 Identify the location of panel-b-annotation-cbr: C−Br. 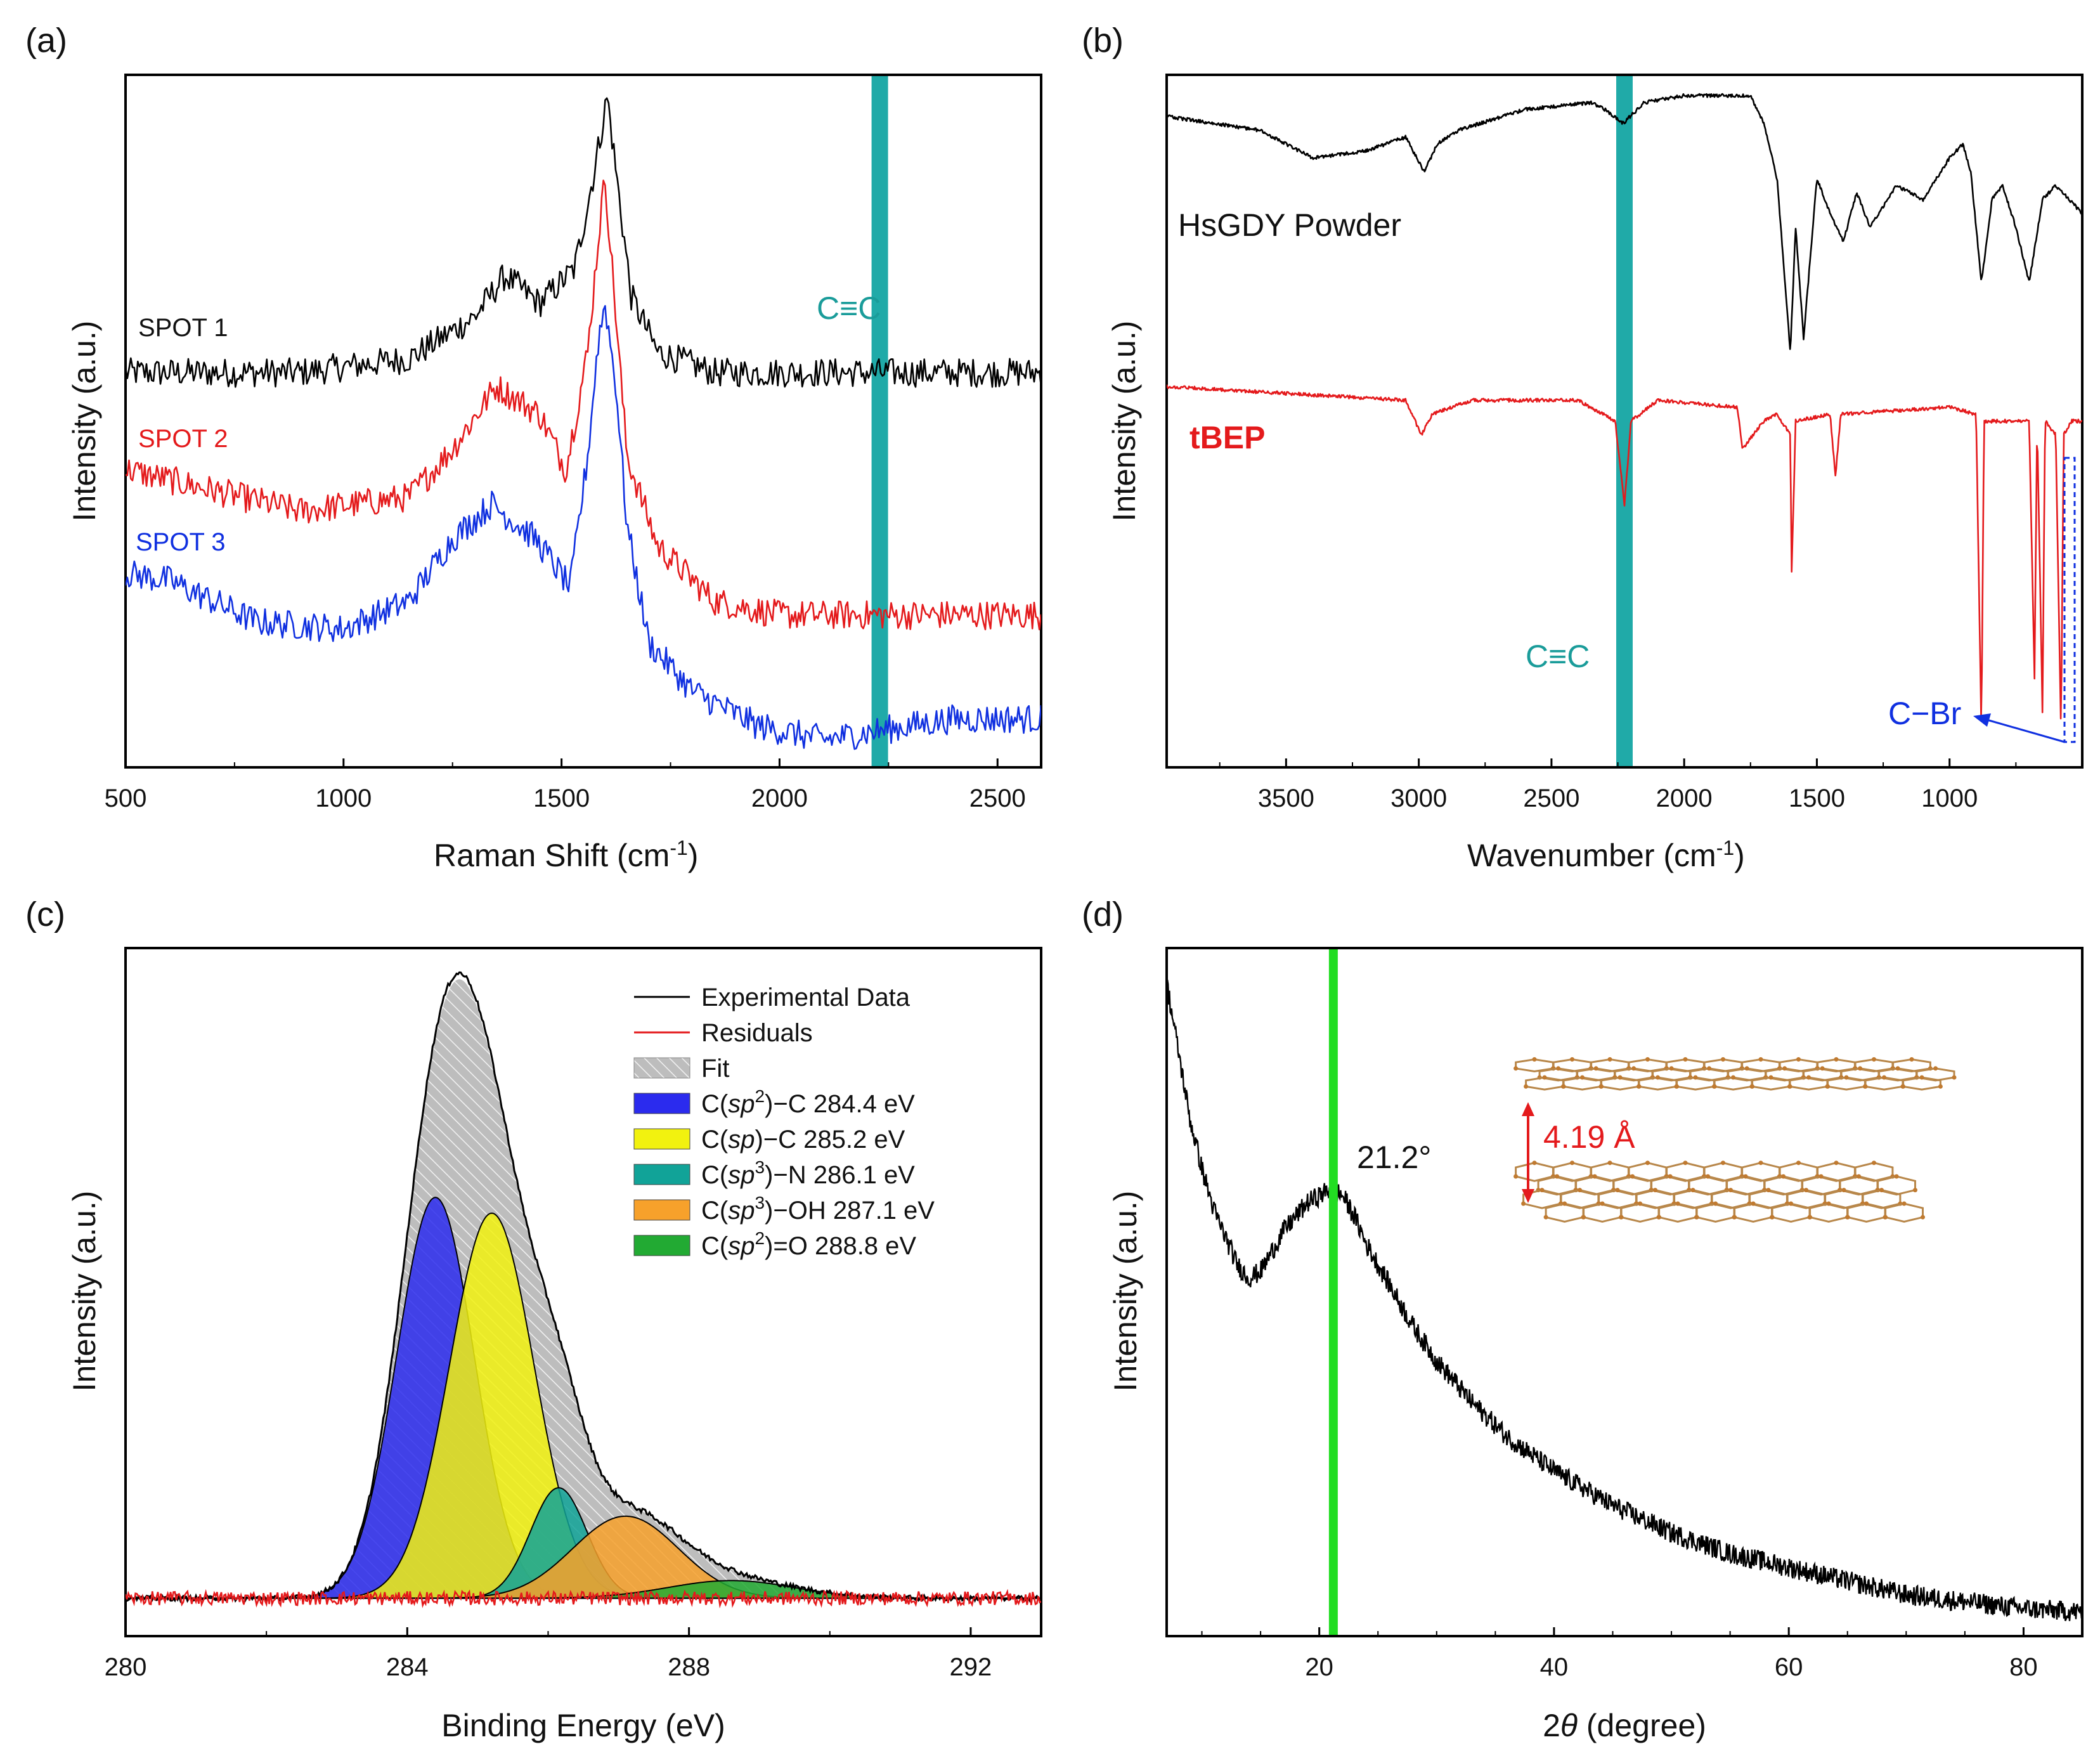
(1925, 713).